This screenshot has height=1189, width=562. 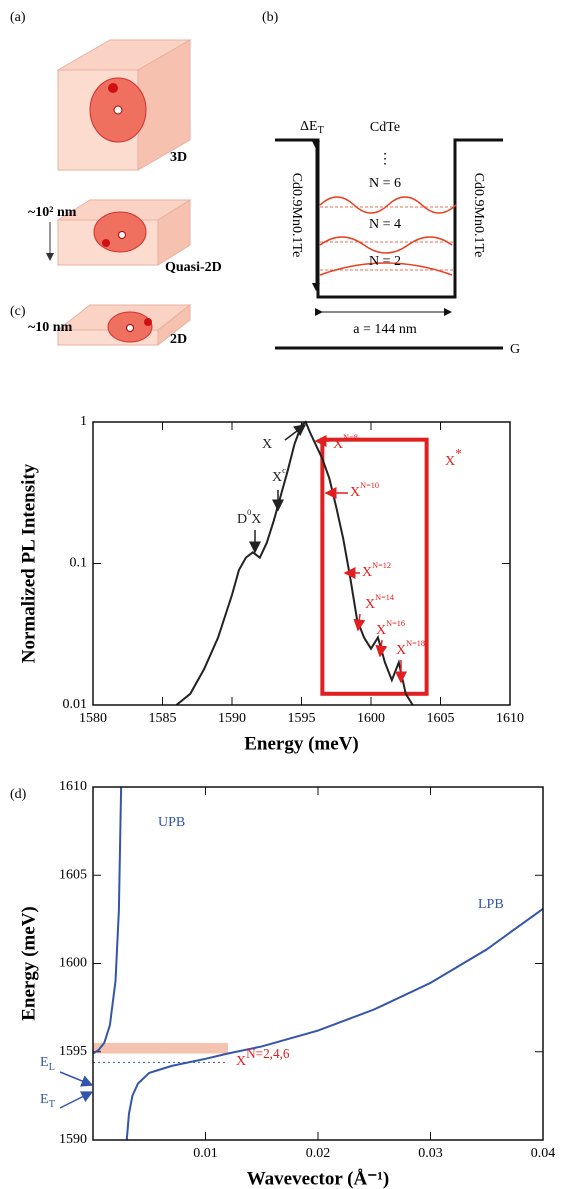 I want to click on annotation: X, so click(x=267, y=444).